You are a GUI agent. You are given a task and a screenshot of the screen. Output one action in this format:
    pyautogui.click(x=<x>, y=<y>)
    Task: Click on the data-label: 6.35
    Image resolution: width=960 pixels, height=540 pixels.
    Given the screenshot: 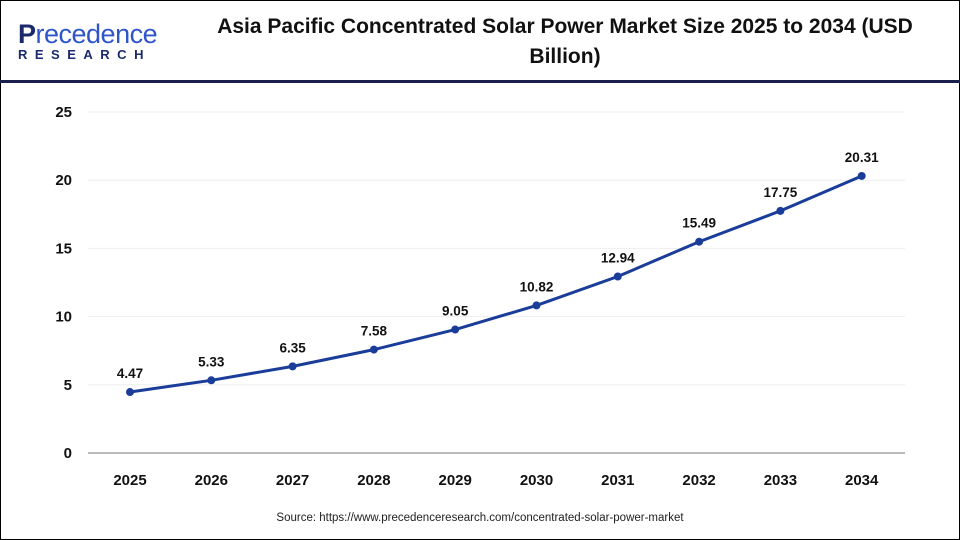 What is the action you would take?
    pyautogui.click(x=292, y=347)
    